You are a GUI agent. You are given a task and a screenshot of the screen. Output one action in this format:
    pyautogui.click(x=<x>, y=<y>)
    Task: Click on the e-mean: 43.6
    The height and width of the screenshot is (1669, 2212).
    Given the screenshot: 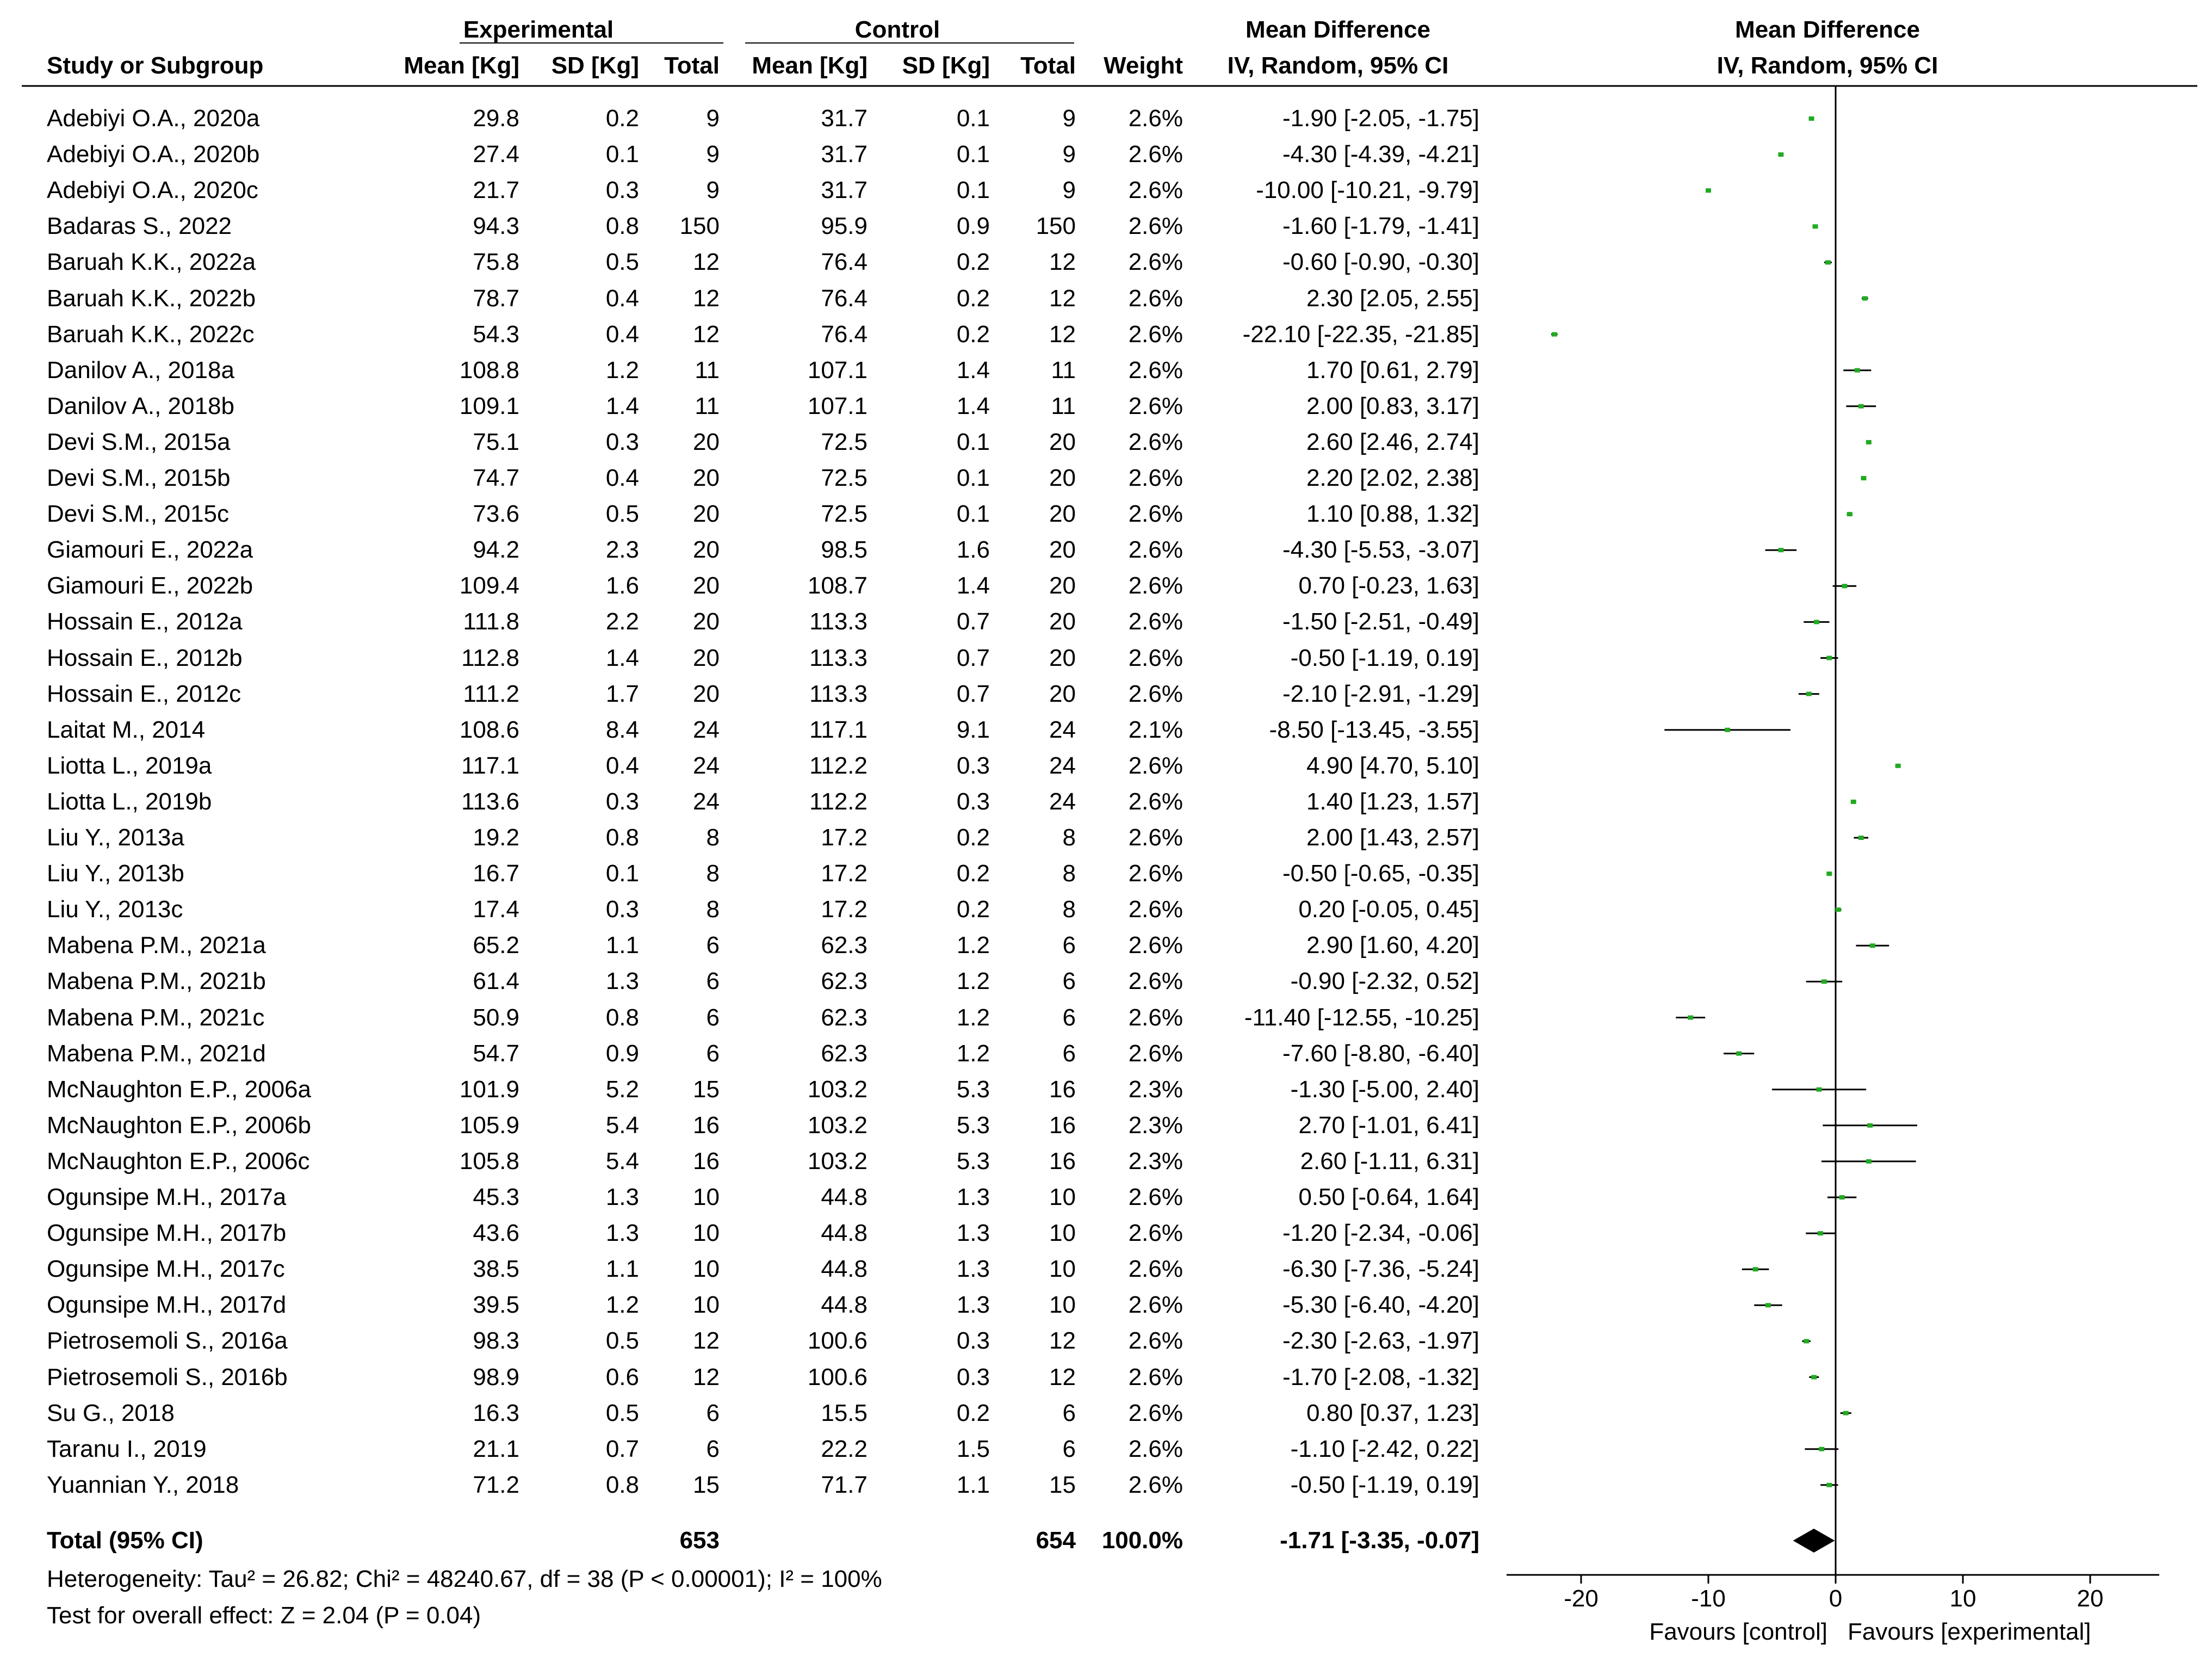 What is the action you would take?
    pyautogui.click(x=496, y=1234)
    